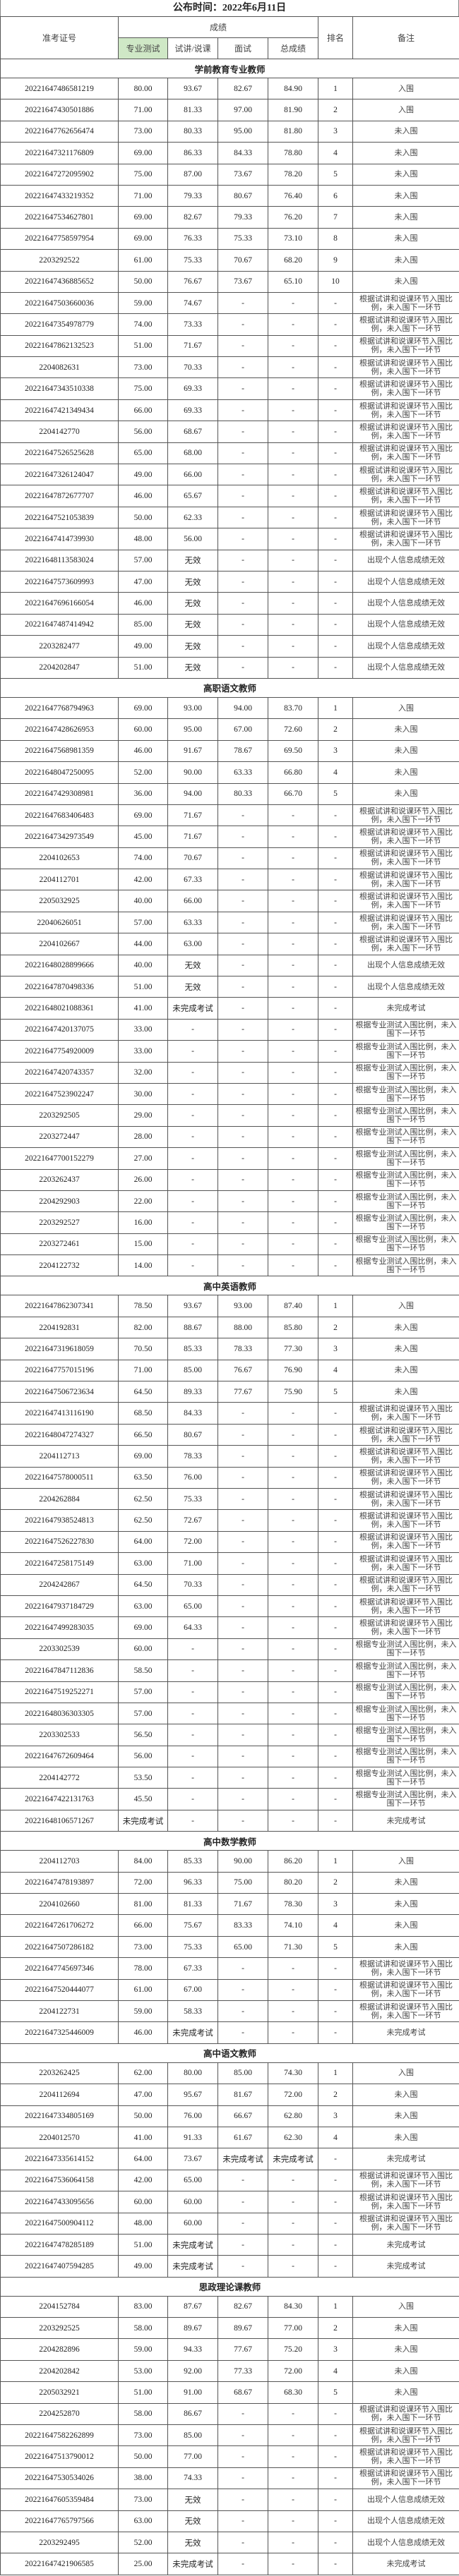 This screenshot has width=459, height=2576. I want to click on table-row: 20221647430501886 71.00 81.33 97.00 81.90 2 入围, so click(229, 110).